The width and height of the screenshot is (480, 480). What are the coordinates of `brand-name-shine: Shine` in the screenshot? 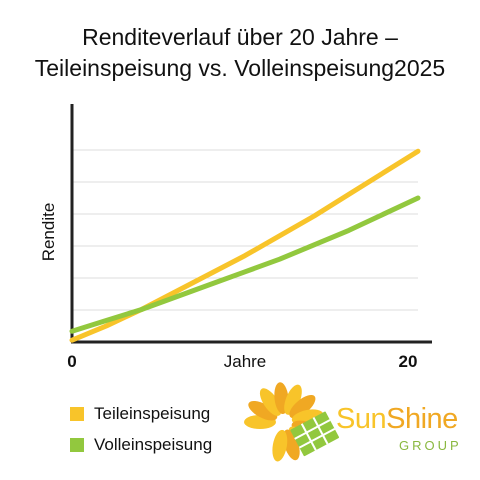 It's located at (422, 419).